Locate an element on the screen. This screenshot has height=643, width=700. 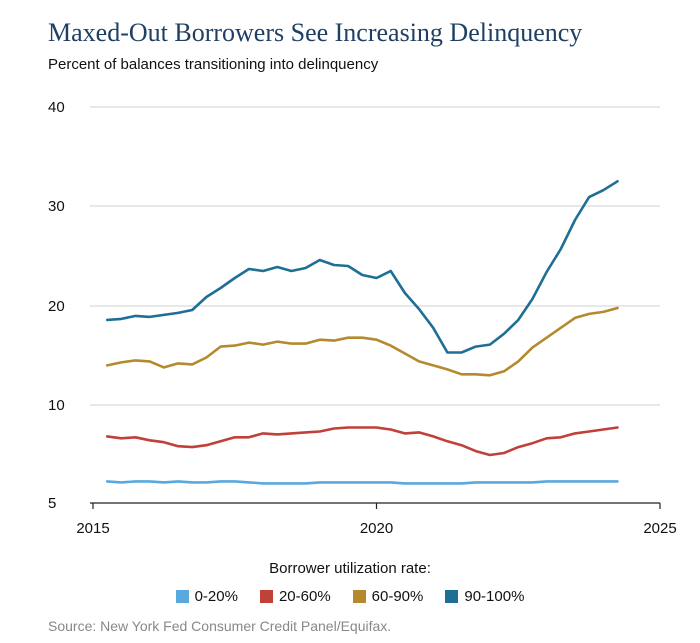
y-tick-label-10: 10 is located at coordinates (56, 405).